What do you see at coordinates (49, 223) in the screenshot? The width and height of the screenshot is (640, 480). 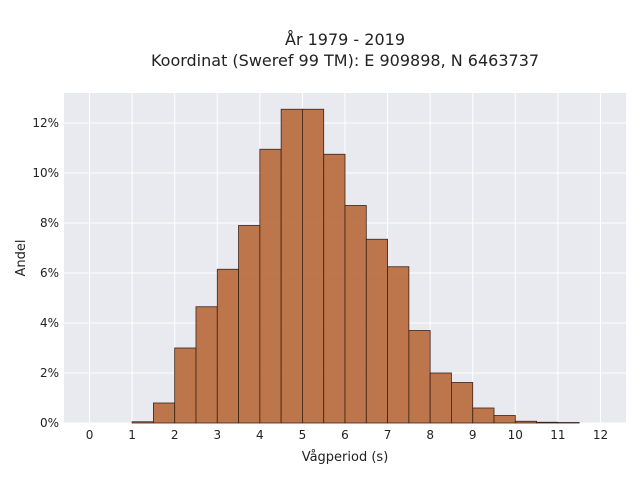 I see `y-tick-label-4: 8%` at bounding box center [49, 223].